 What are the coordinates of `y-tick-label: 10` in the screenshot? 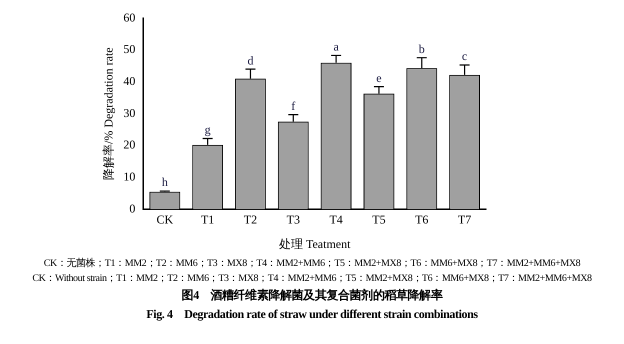 It's located at (129, 177).